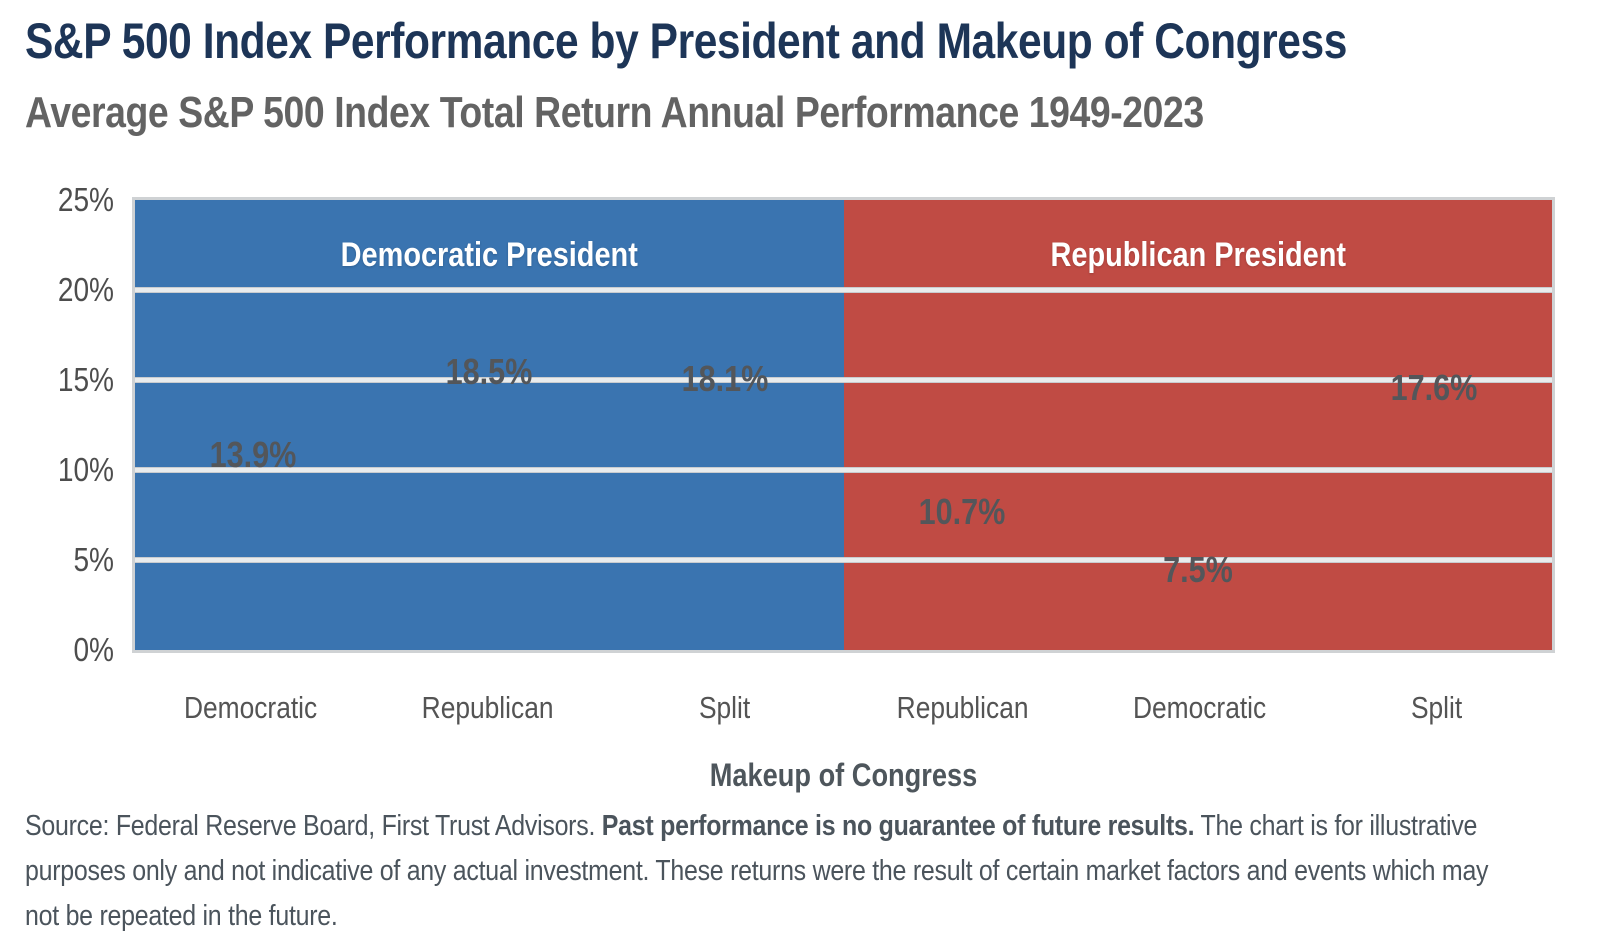  What do you see at coordinates (181, 916) in the screenshot?
I see `footnote-line-3: not be repeated in the future.` at bounding box center [181, 916].